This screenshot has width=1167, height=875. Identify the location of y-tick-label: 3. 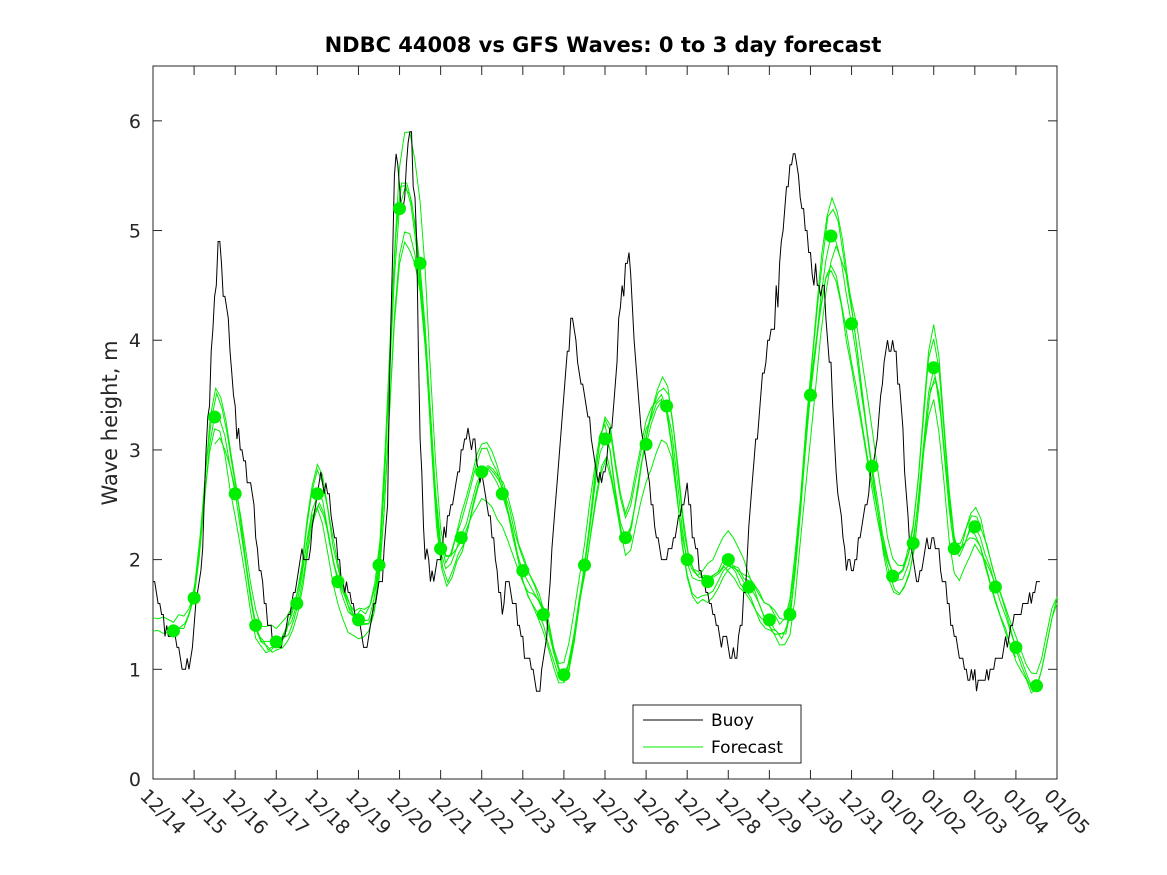
(135, 451).